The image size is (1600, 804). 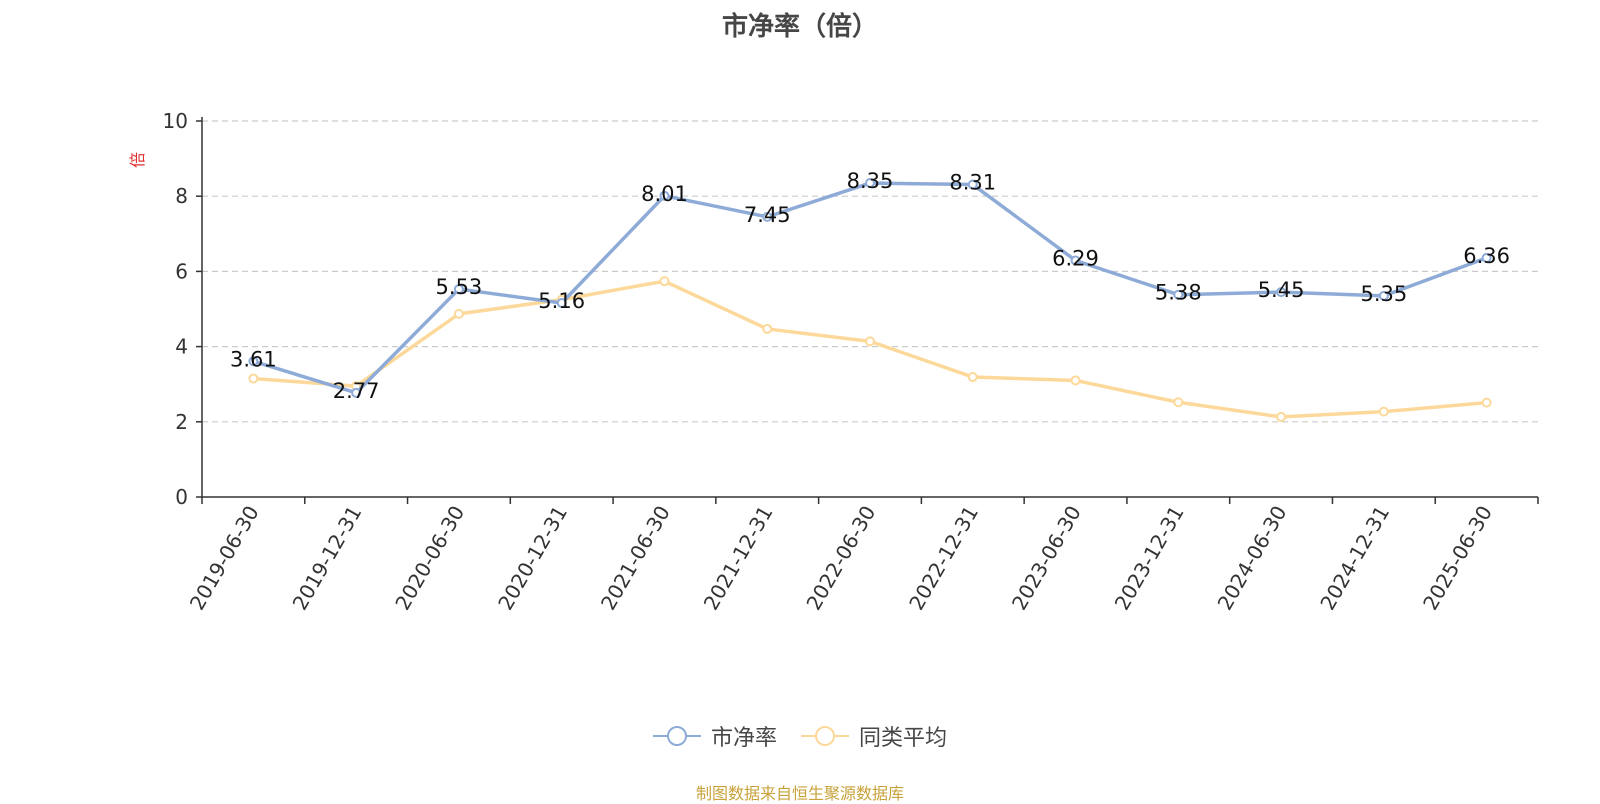 I want to click on y-axis-label: 倍, so click(x=137, y=160).